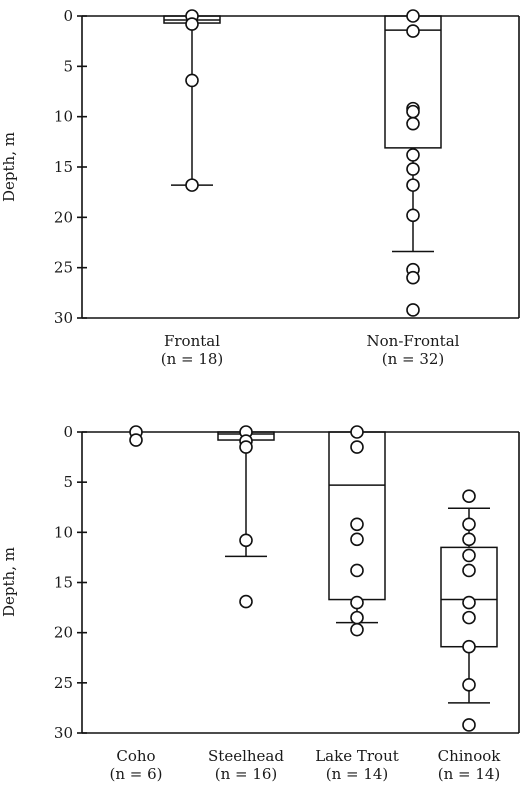 This screenshot has width=521, height=789. What do you see at coordinates (63, 217) in the screenshot?
I see `chart-1-ytick-label-4: 20` at bounding box center [63, 217].